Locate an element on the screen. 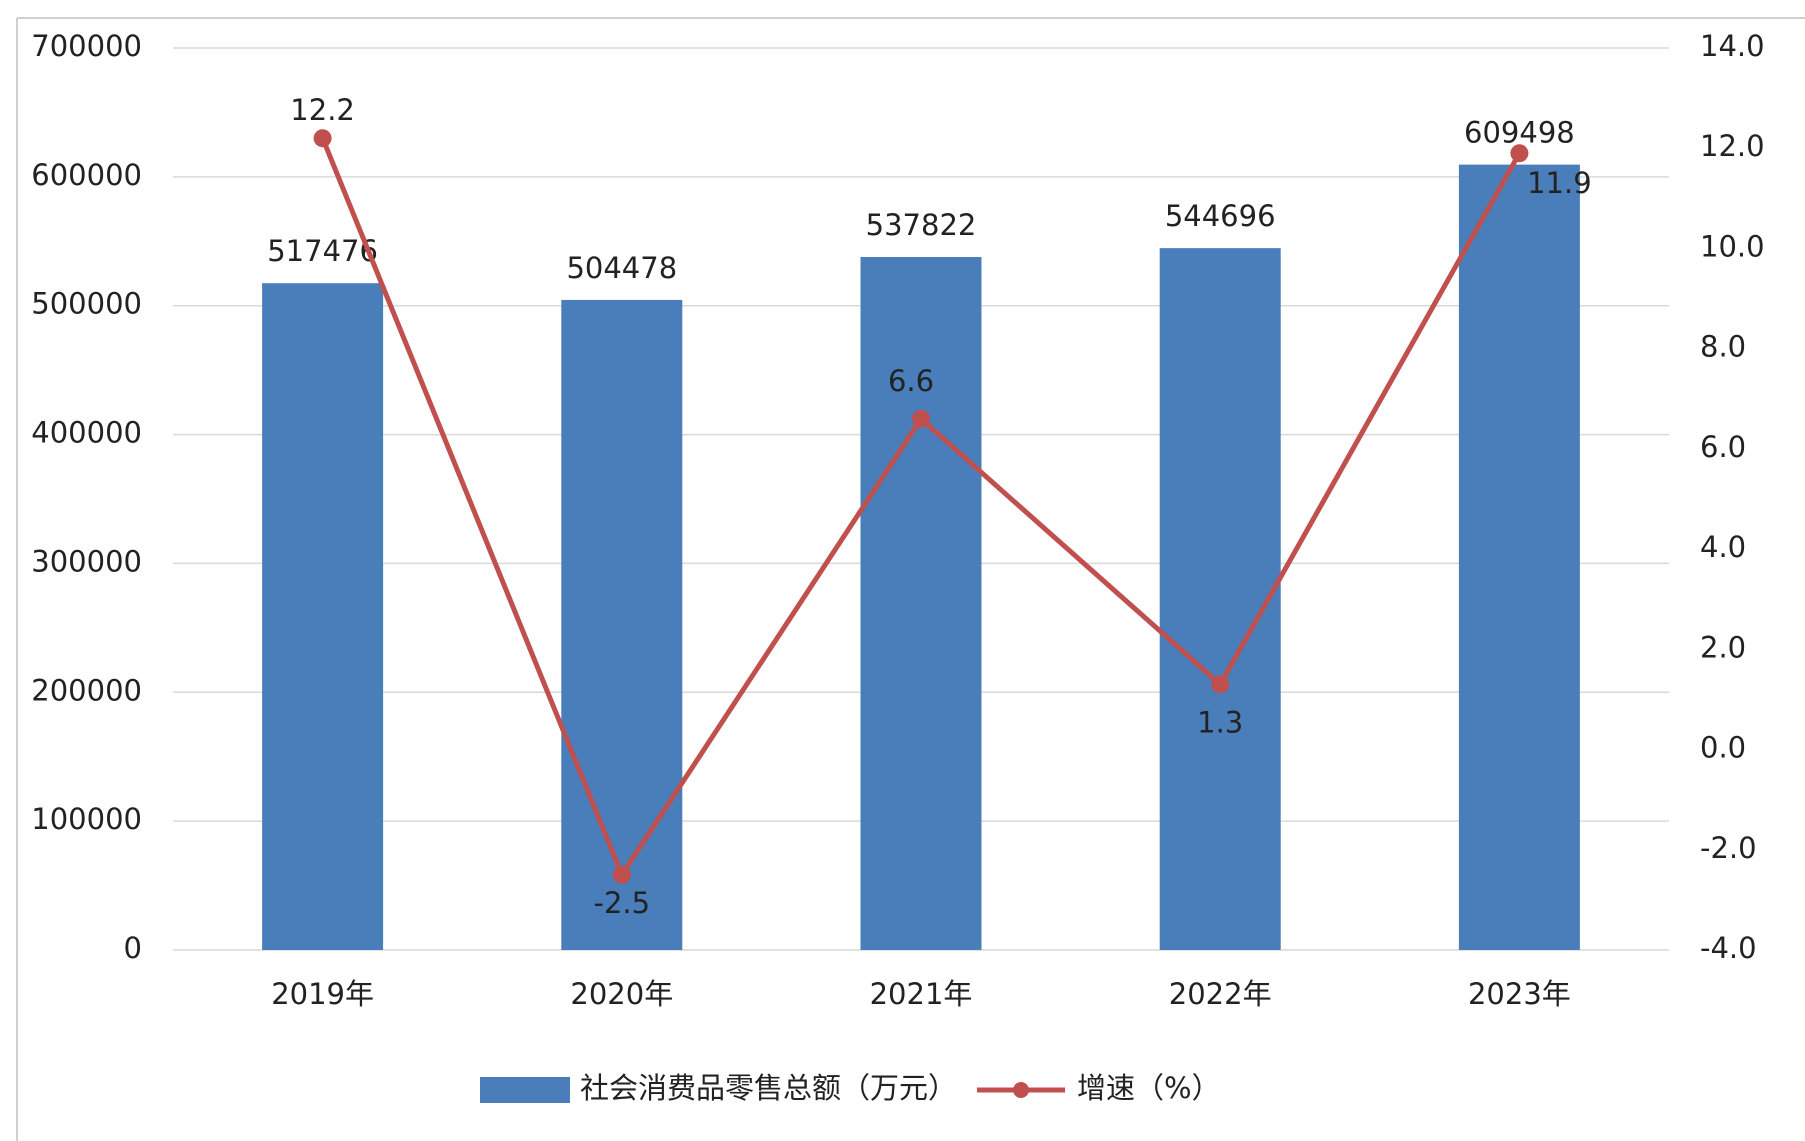  line-value-label: 11.9 is located at coordinates (1559, 183).